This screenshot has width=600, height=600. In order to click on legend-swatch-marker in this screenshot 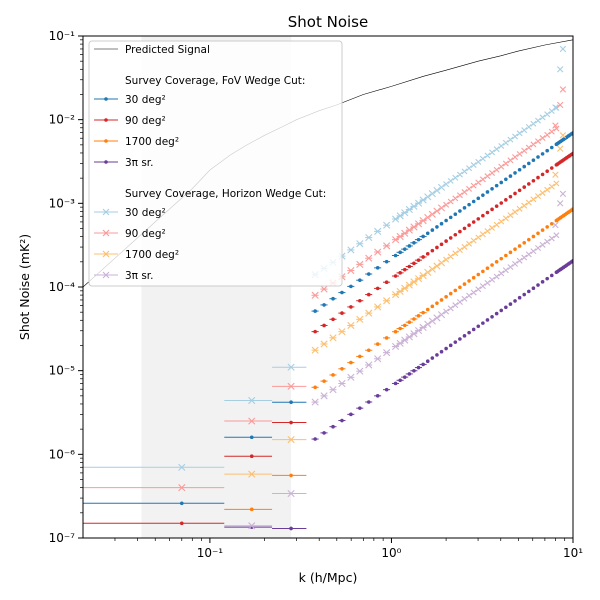, I will do `click(106, 254)`.